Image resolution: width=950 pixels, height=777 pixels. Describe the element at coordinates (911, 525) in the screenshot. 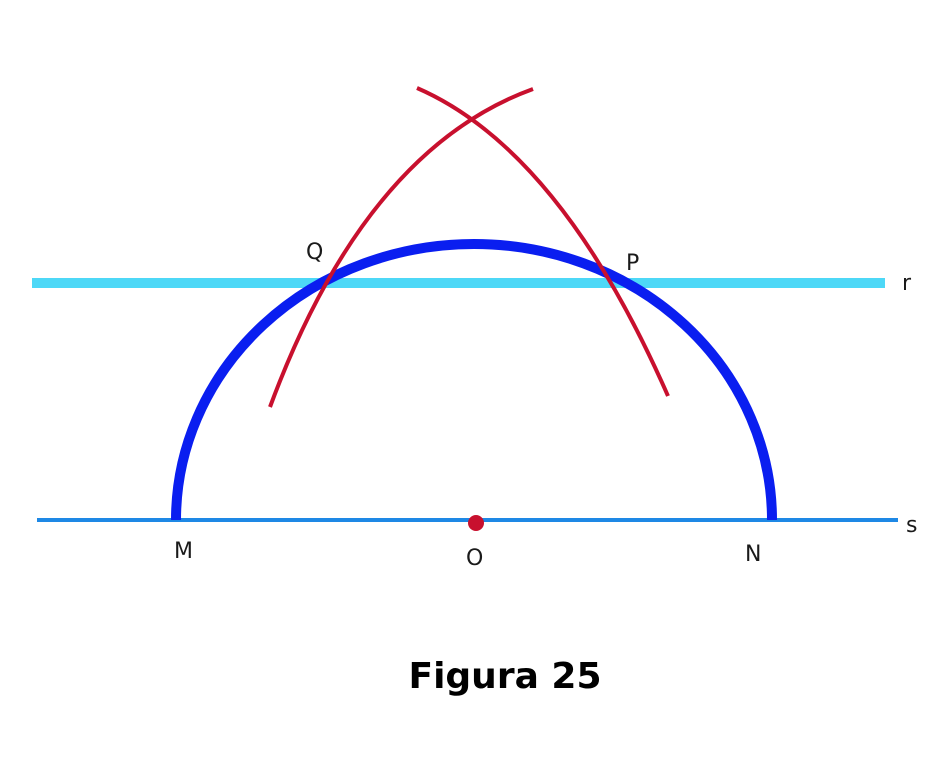

I see `line-s-label: s` at that location.